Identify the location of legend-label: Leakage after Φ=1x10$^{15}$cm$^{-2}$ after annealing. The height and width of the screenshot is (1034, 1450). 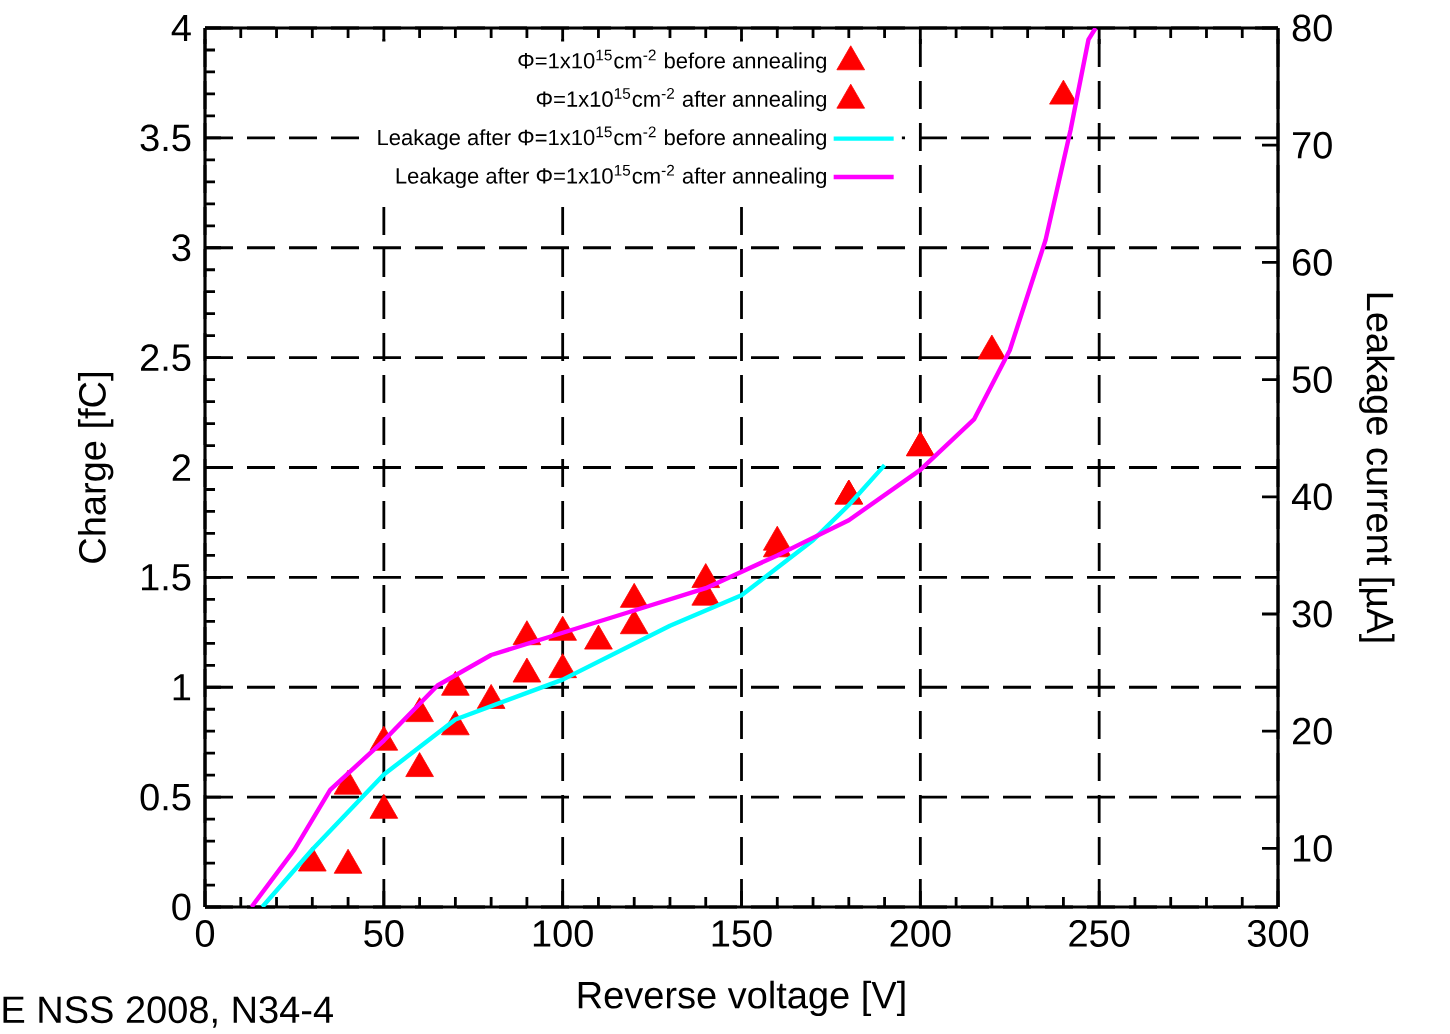
(611, 176).